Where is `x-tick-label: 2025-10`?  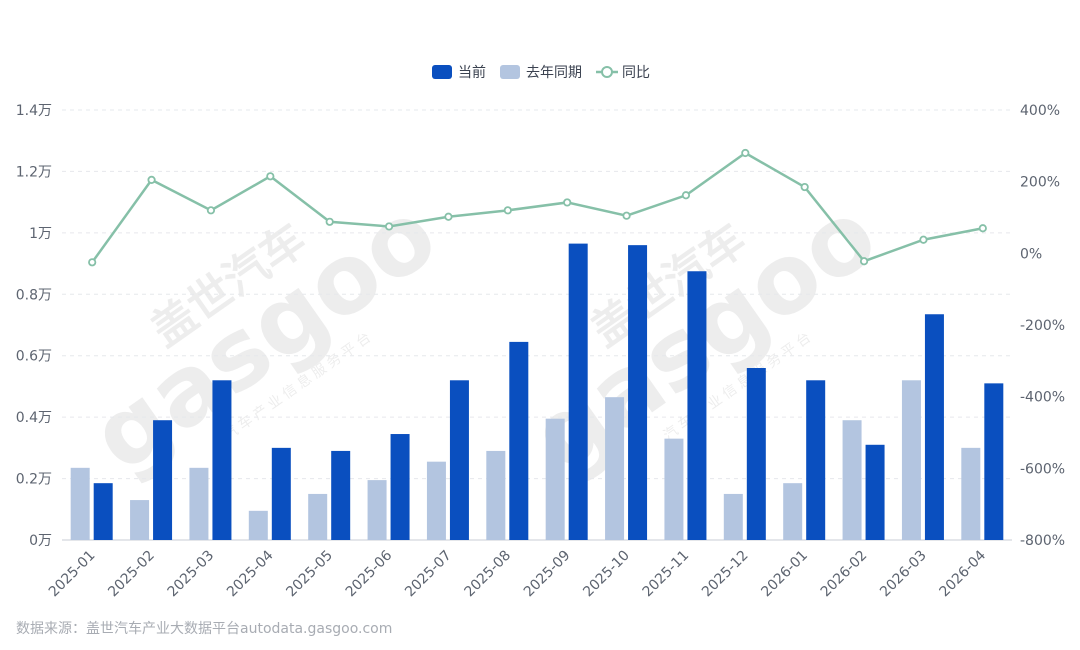
x-tick-label: 2025-10 is located at coordinates (606, 574).